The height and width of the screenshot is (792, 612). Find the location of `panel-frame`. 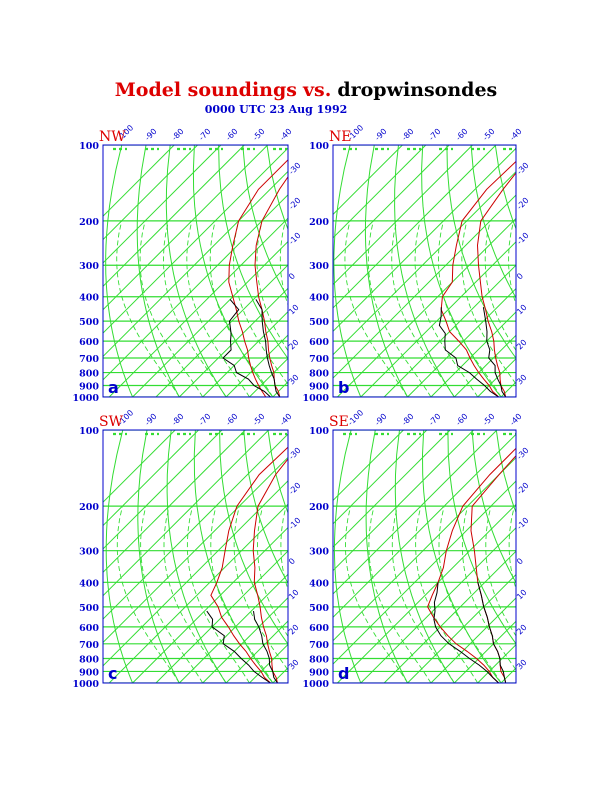

panel-frame is located at coordinates (195, 271).